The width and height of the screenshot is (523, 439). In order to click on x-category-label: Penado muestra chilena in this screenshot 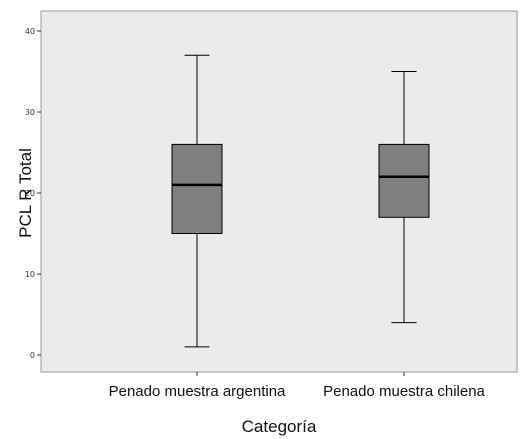, I will do `click(404, 391)`.